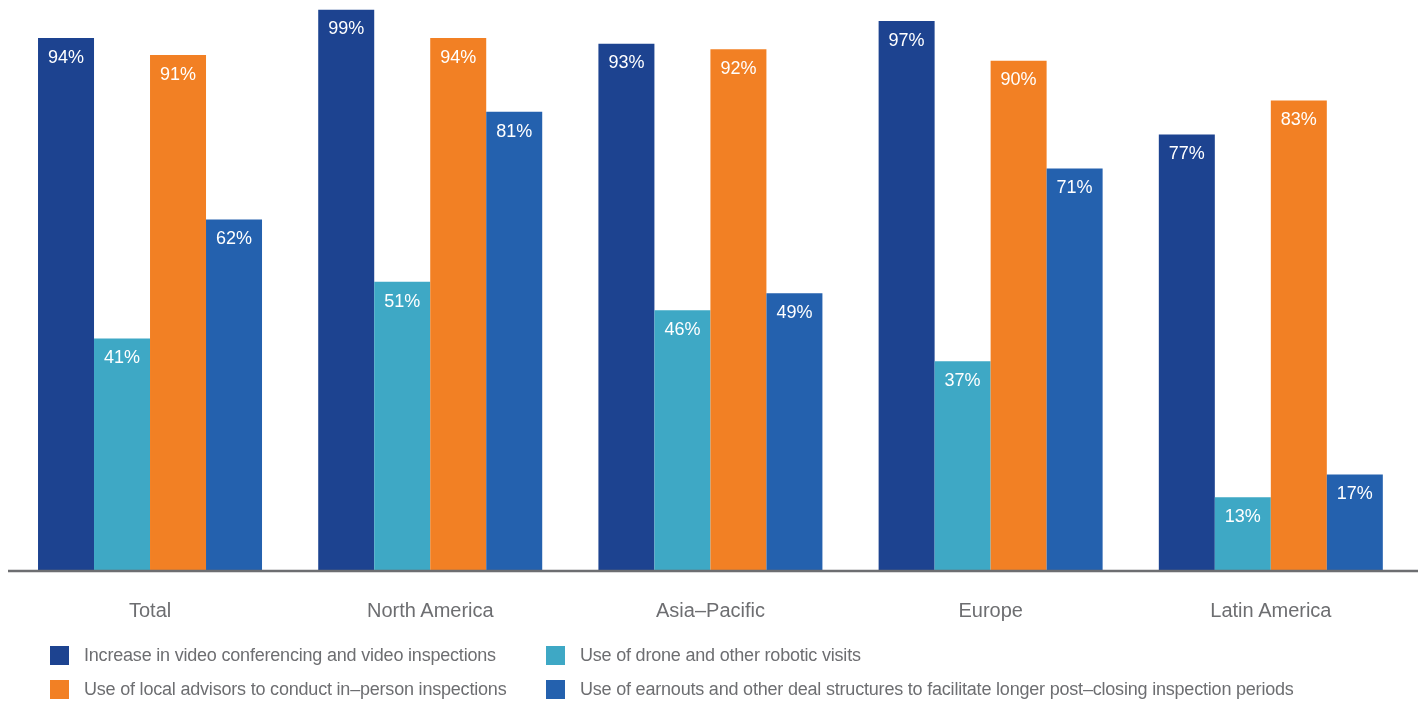 The width and height of the screenshot is (1418, 702). I want to click on data-label: 41%, so click(122, 357).